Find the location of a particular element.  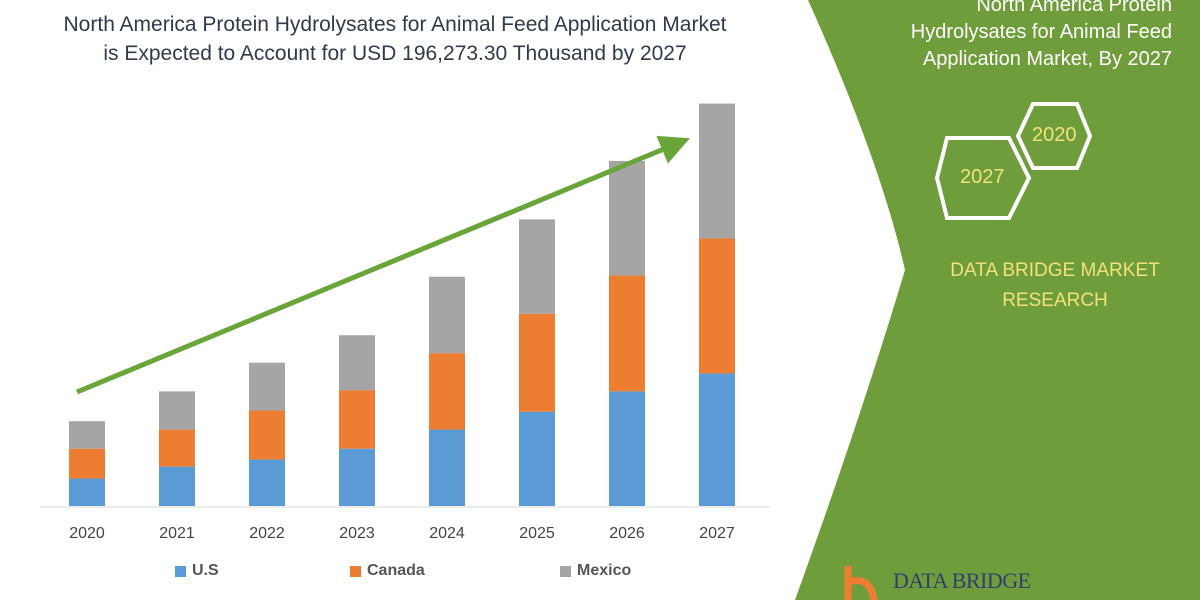

bar-mexico-2020 is located at coordinates (87, 435).